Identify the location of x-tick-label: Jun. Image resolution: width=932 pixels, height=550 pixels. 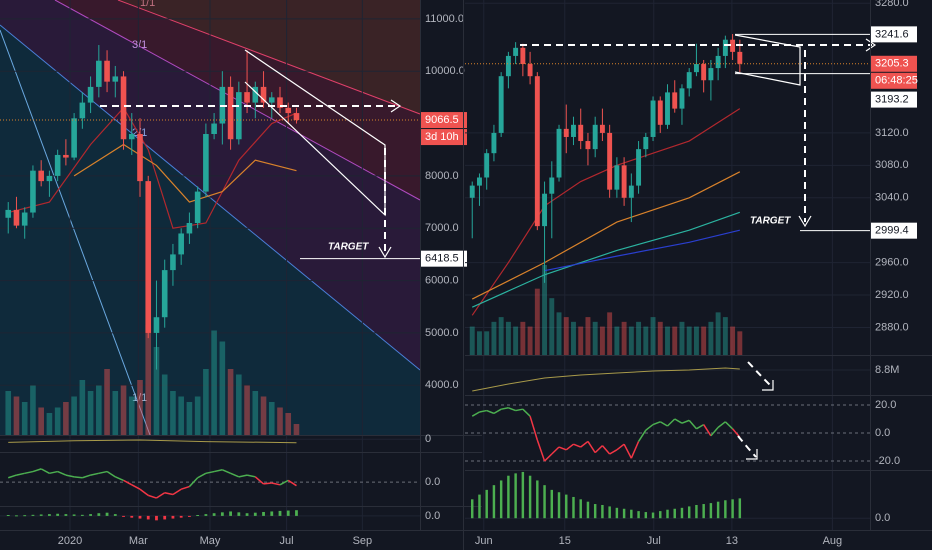
(484, 541).